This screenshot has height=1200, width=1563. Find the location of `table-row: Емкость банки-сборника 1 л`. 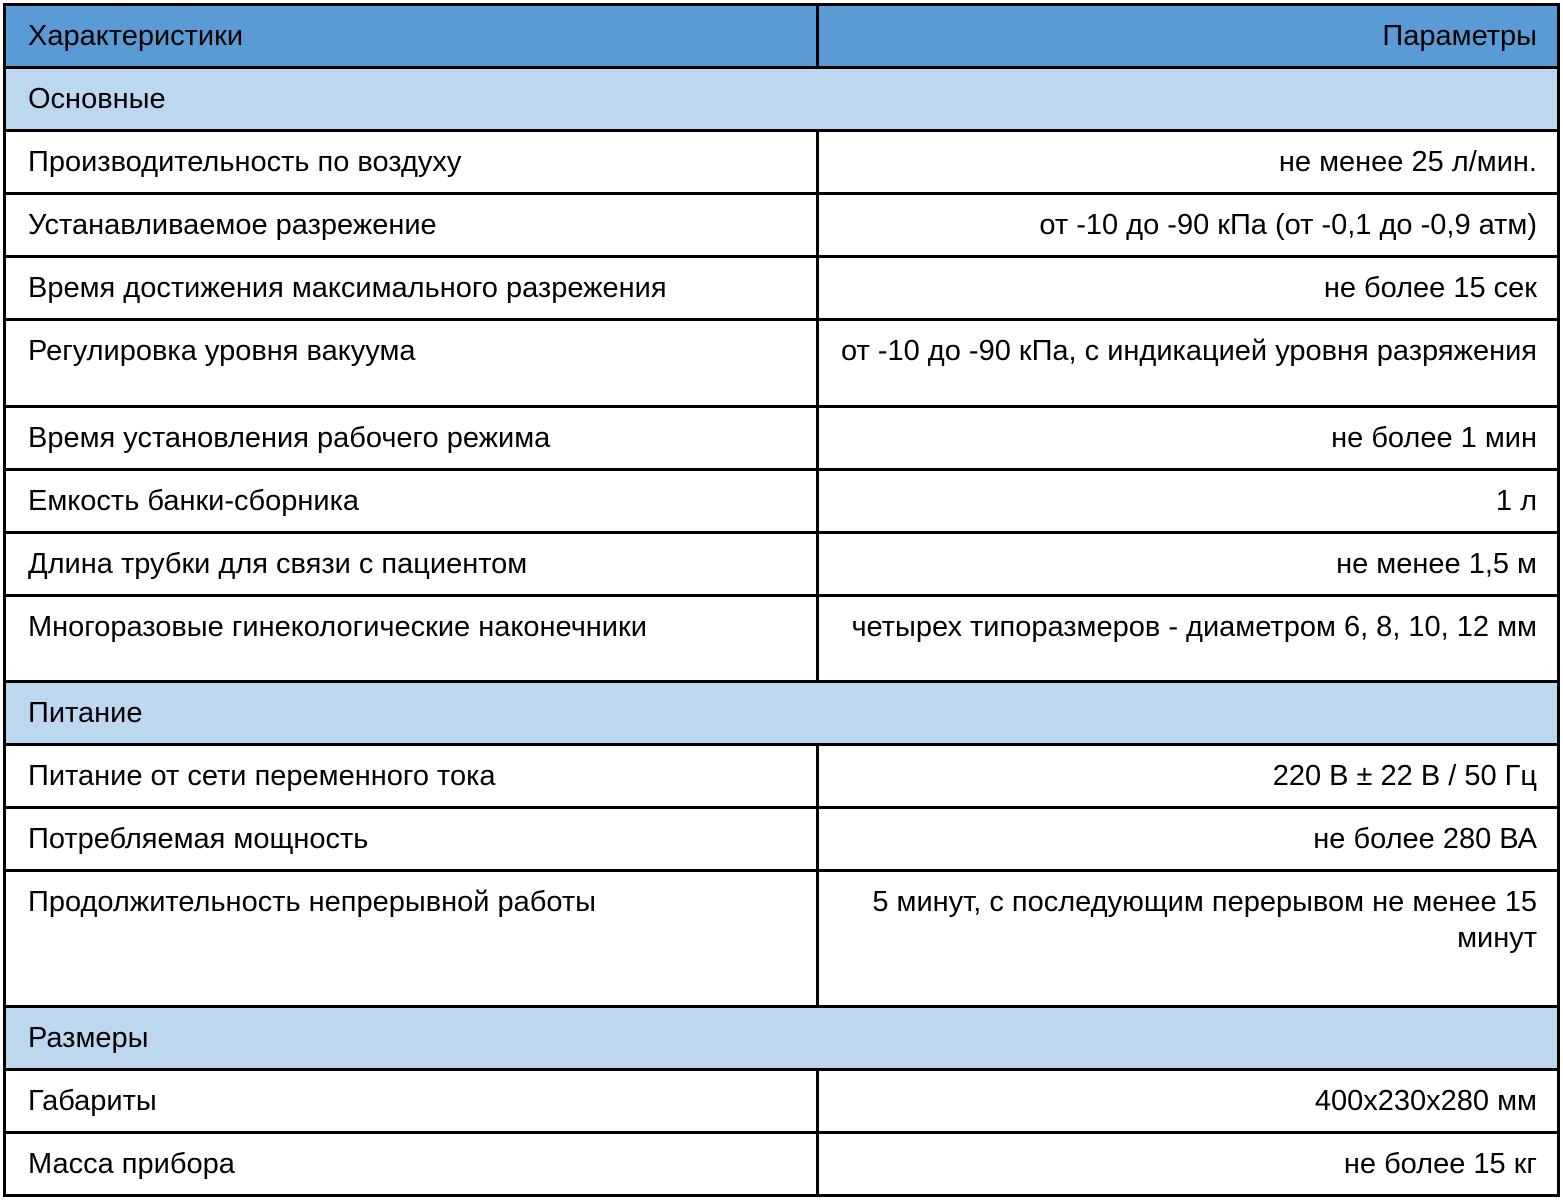

table-row: Емкость банки-сборника 1 л is located at coordinates (782, 500).